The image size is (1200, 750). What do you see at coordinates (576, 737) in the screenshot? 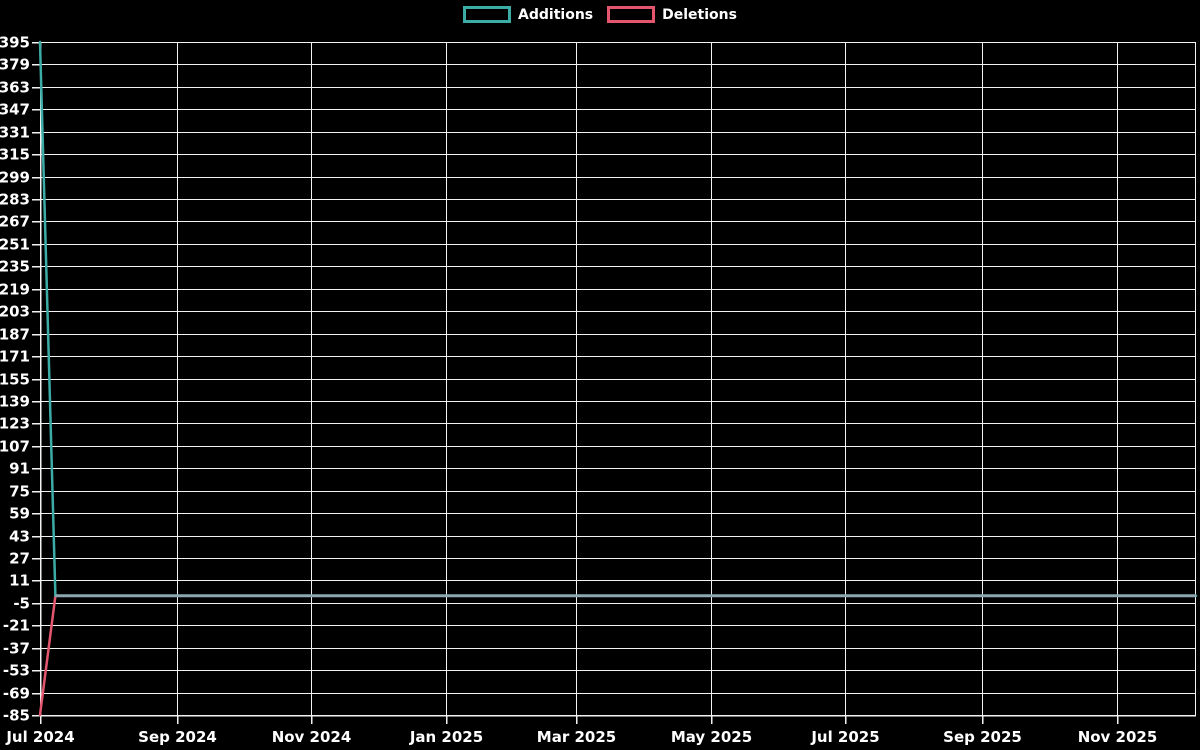
I see `x-tick-label: Mar 2025` at bounding box center [576, 737].